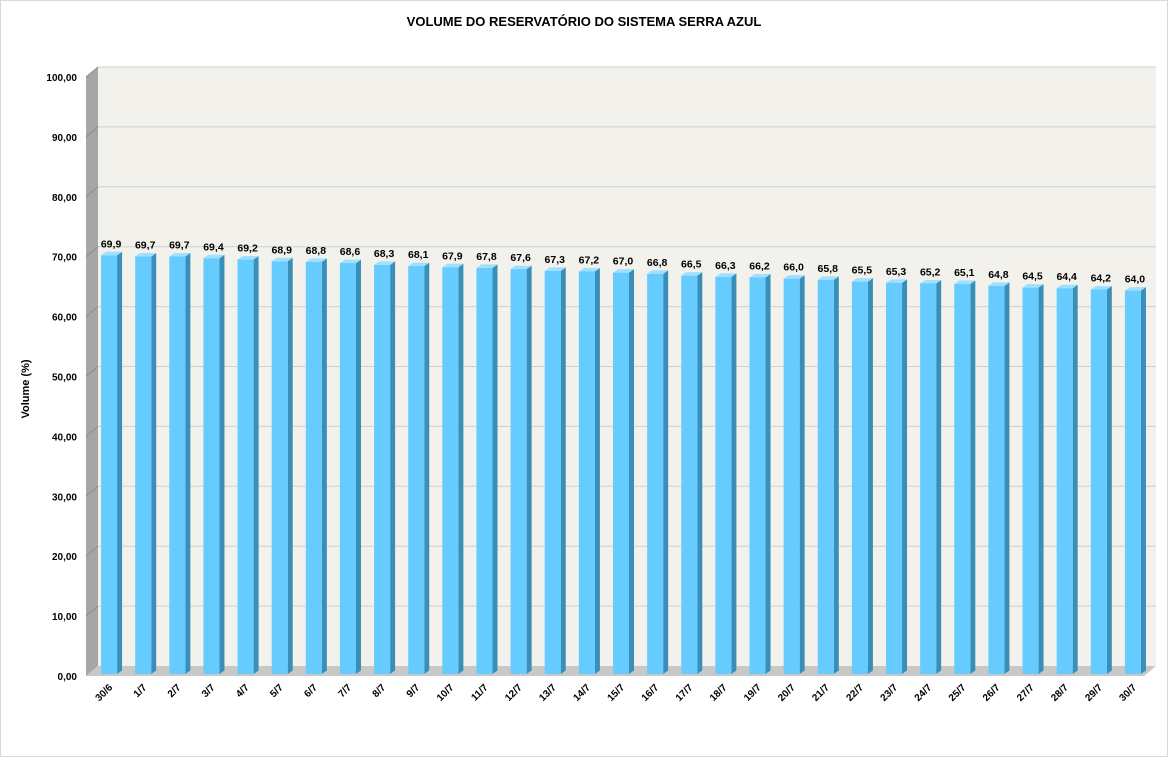  What do you see at coordinates (277, 691) in the screenshot?
I see `x-tick-label: 5/7` at bounding box center [277, 691].